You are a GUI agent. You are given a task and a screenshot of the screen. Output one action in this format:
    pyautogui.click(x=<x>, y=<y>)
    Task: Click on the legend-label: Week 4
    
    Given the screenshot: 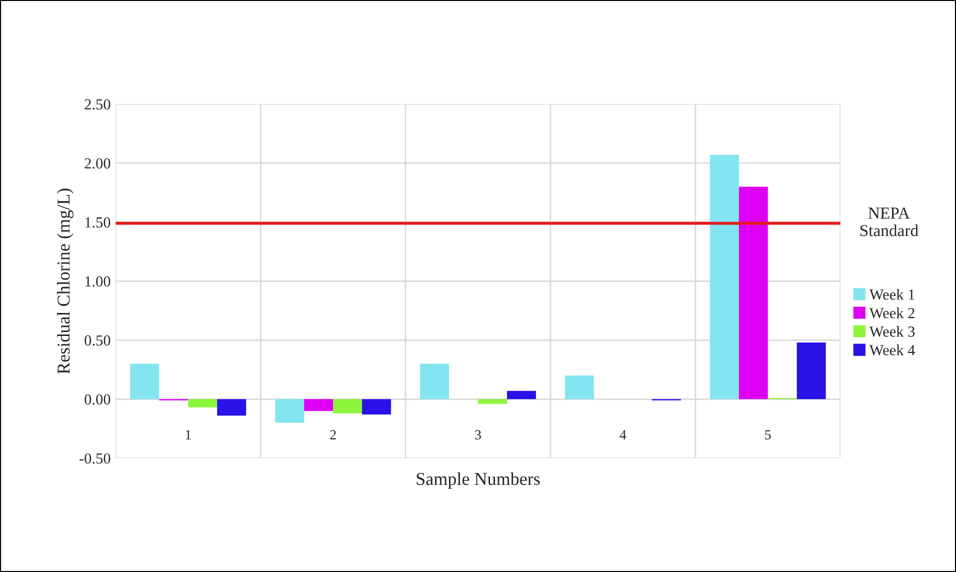 What is the action you would take?
    pyautogui.click(x=892, y=350)
    